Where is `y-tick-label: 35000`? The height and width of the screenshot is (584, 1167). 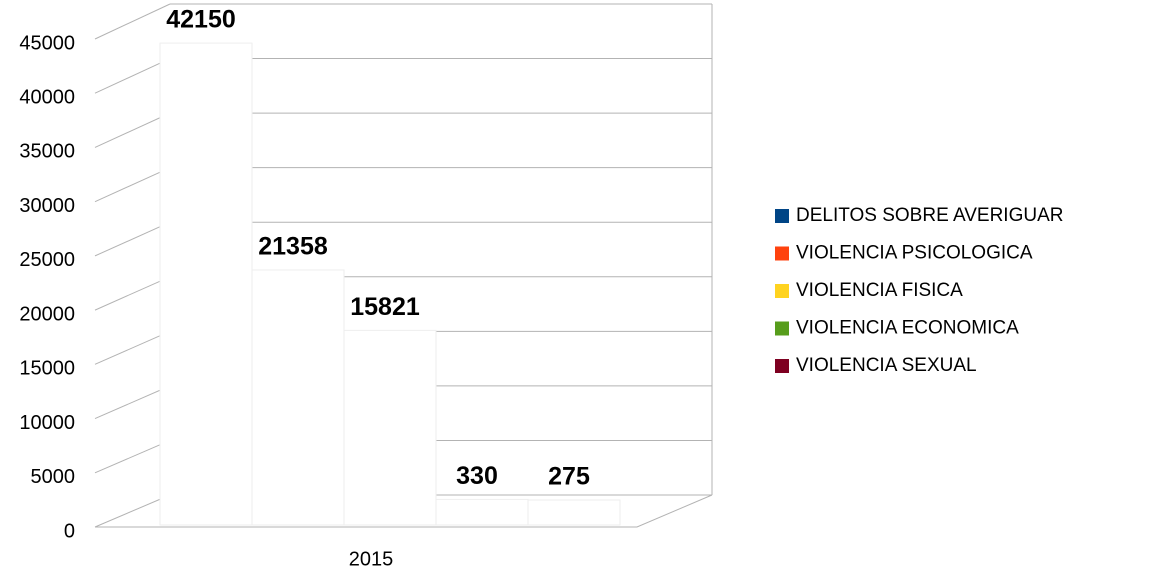 y-tick-label: 35000 is located at coordinates (47, 152).